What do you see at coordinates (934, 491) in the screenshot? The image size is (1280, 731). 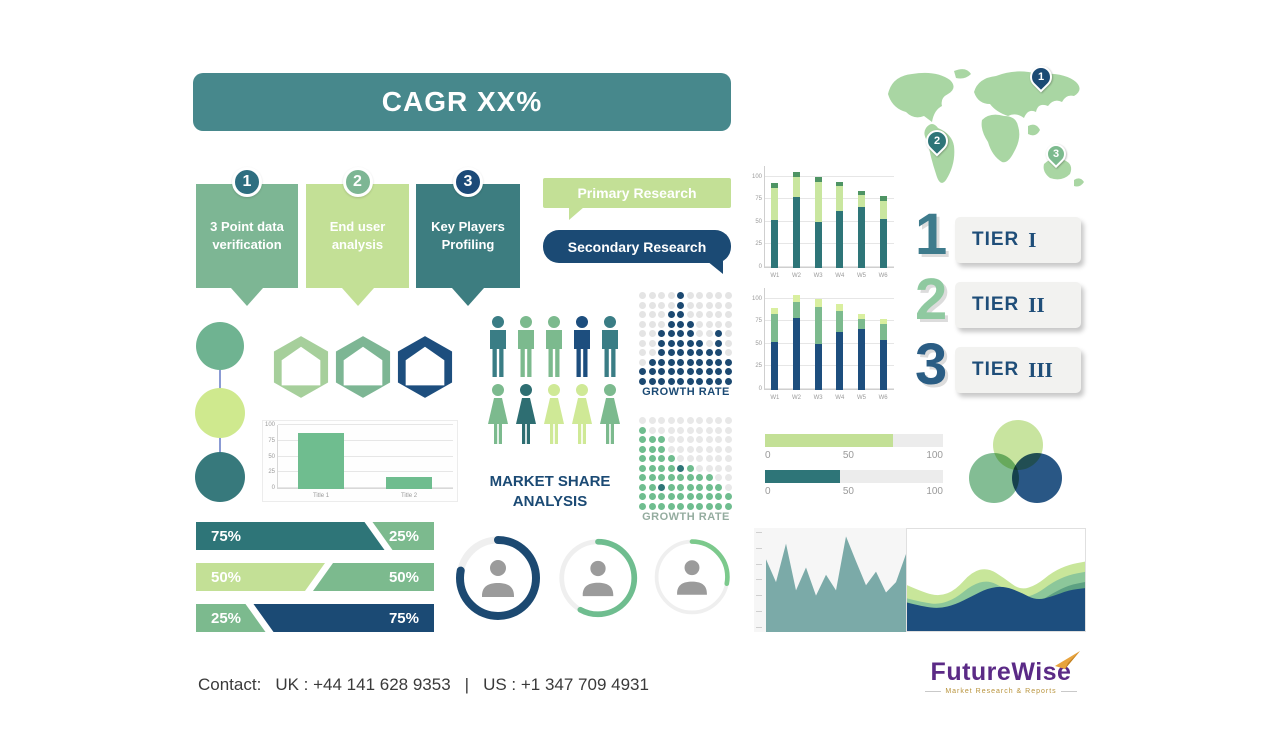 I see `scale-label: 100` at bounding box center [934, 491].